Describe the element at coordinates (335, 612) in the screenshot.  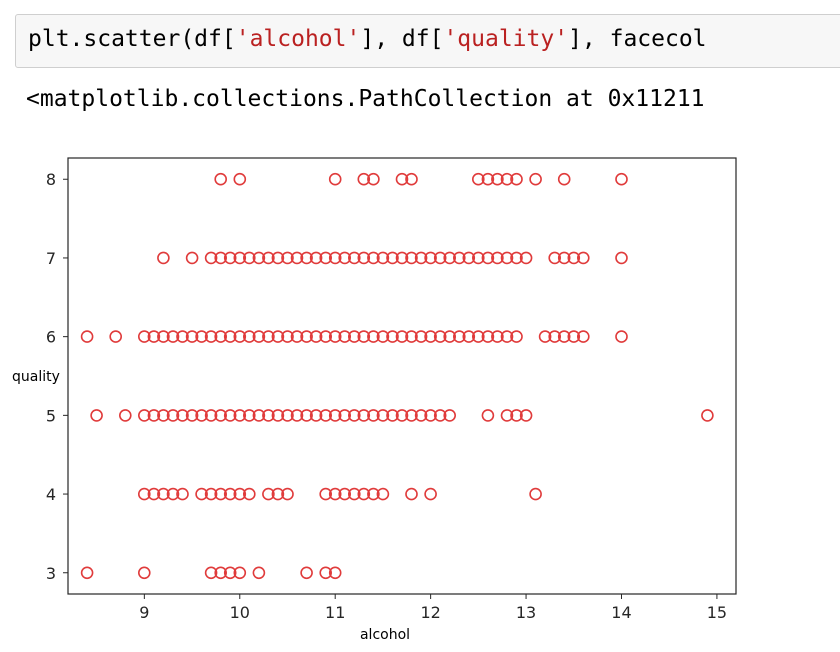
I see `x-tick-label: 11` at that location.